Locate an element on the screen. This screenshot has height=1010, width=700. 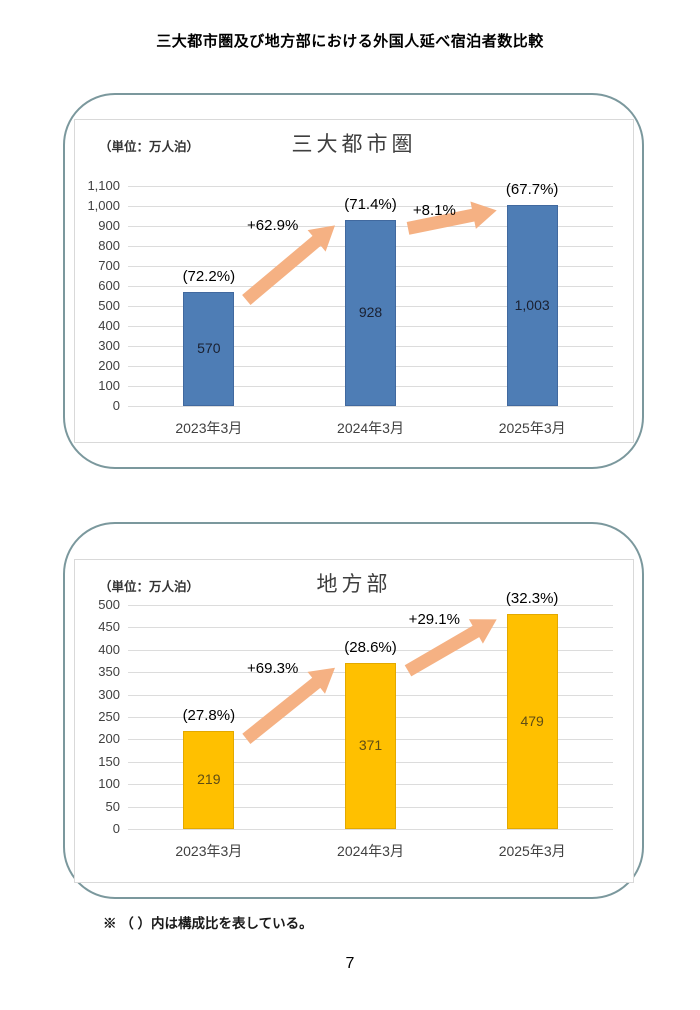
bar-value-label: 219 is located at coordinates (209, 778).